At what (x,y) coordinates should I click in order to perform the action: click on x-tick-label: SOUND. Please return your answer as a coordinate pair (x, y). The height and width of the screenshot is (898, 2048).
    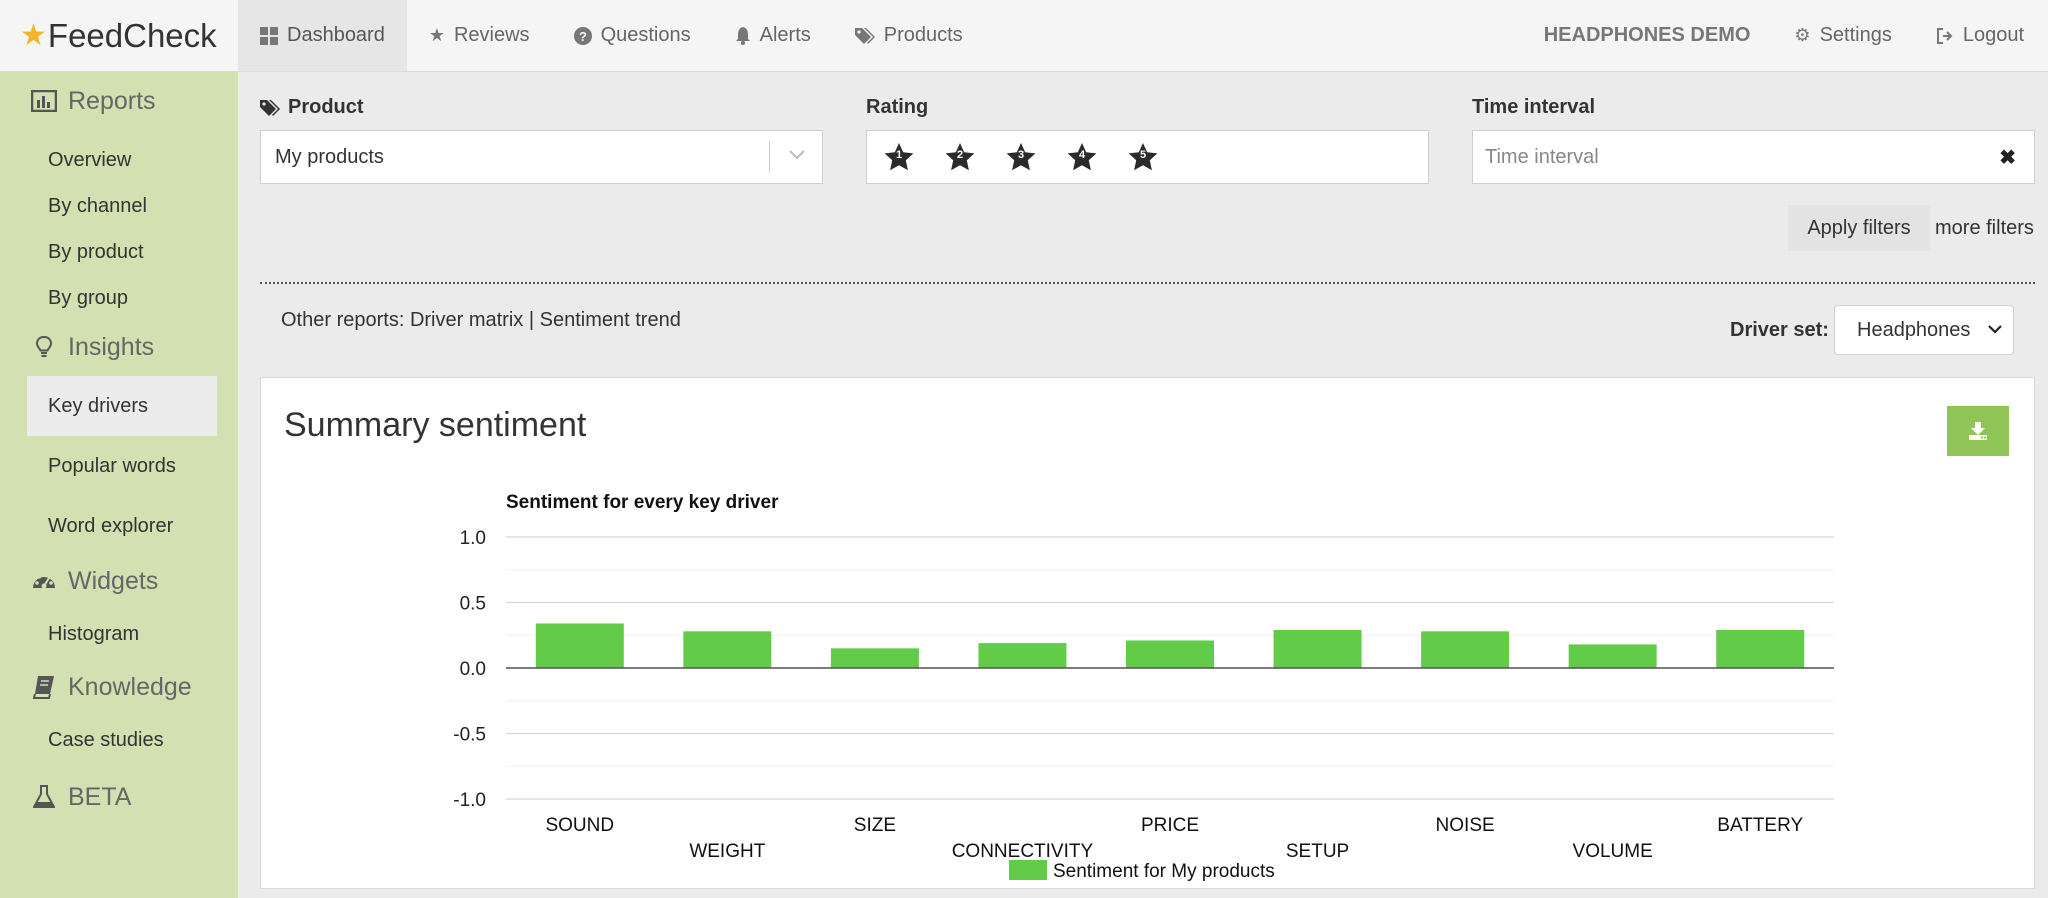
    Looking at the image, I should click on (579, 825).